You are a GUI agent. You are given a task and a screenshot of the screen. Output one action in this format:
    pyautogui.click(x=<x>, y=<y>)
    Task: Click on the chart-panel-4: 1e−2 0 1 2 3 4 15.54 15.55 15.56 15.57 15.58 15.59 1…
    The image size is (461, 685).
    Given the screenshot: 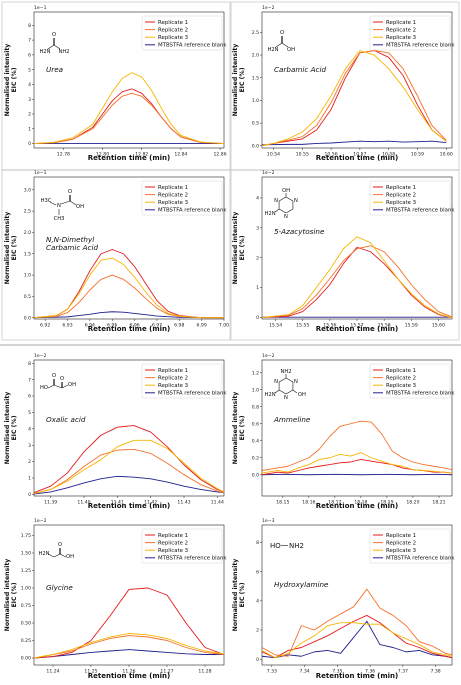 What is the action you would take?
    pyautogui.click(x=343, y=251)
    